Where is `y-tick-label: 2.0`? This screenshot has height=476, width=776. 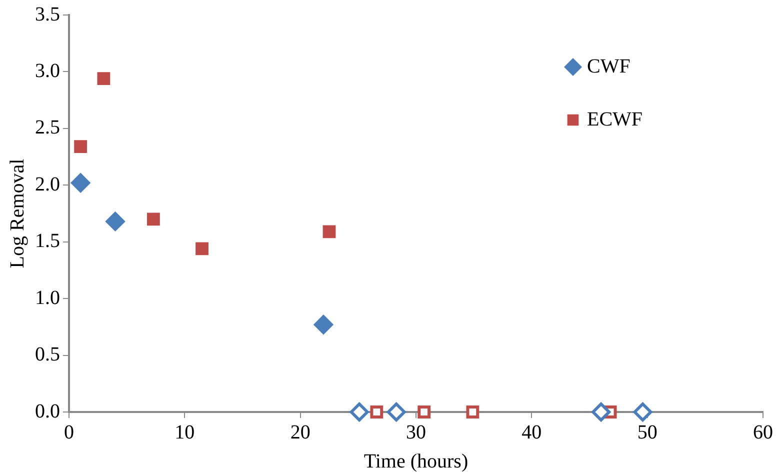
y-tick-label: 2.0 is located at coordinates (47, 184).